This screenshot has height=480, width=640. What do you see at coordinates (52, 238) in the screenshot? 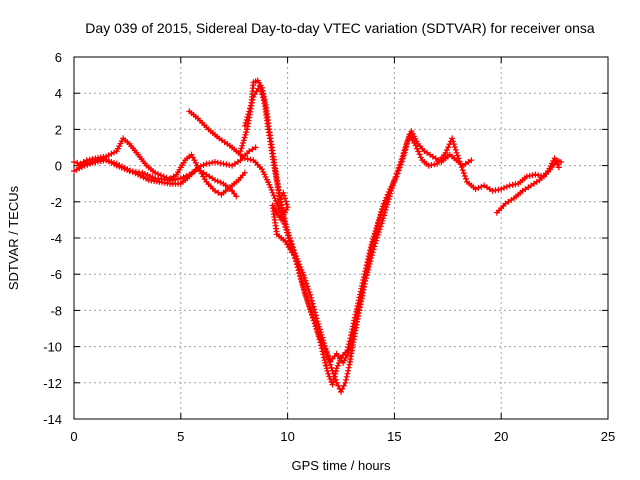
I see `y-tick-labels: 6 4 2 0 -2 -4 -6 -8 -10 -12 -14` at bounding box center [52, 238].